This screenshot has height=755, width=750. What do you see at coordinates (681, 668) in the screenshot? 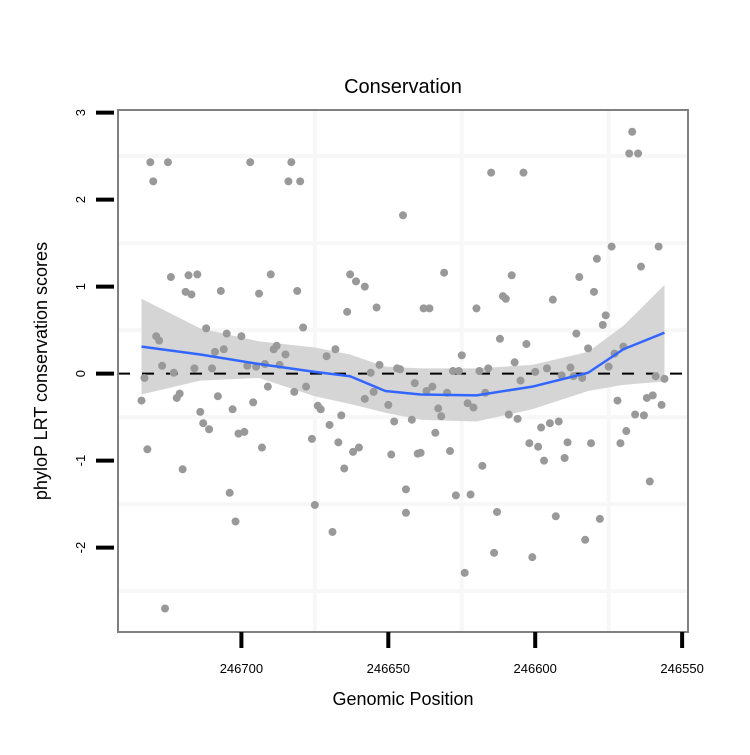
I see `x-tick-label: 246550` at bounding box center [681, 668].